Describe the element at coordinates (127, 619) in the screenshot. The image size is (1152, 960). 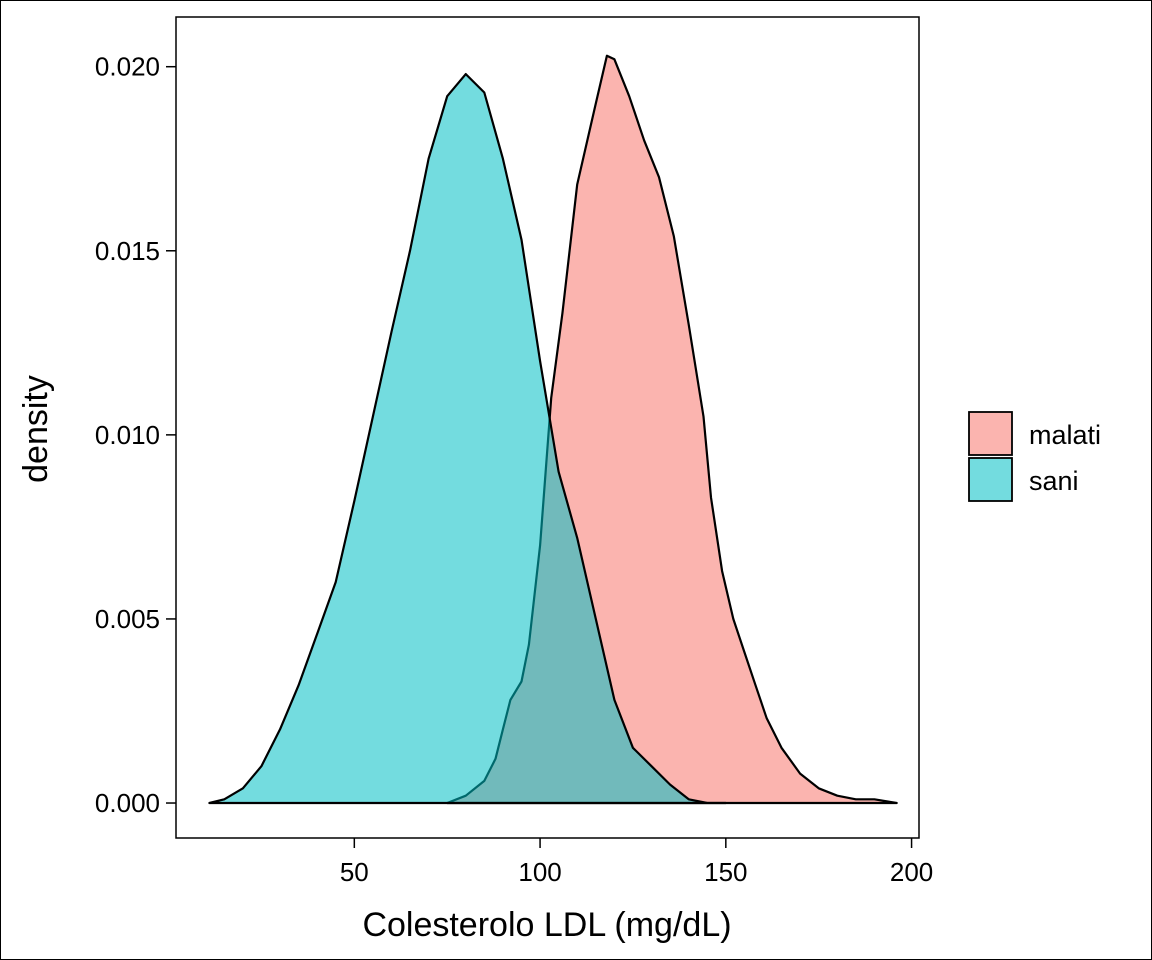
I see `y-tick-label-0.005: 0.005` at that location.